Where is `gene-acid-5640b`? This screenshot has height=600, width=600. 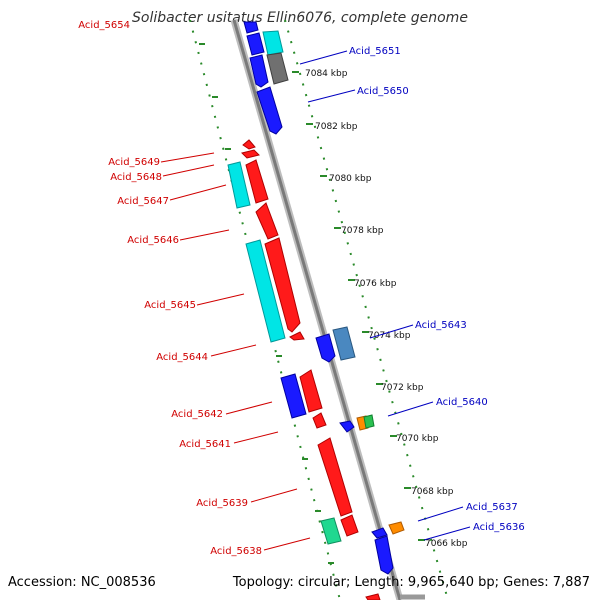 gene-acid-5640b is located at coordinates (369, 421).